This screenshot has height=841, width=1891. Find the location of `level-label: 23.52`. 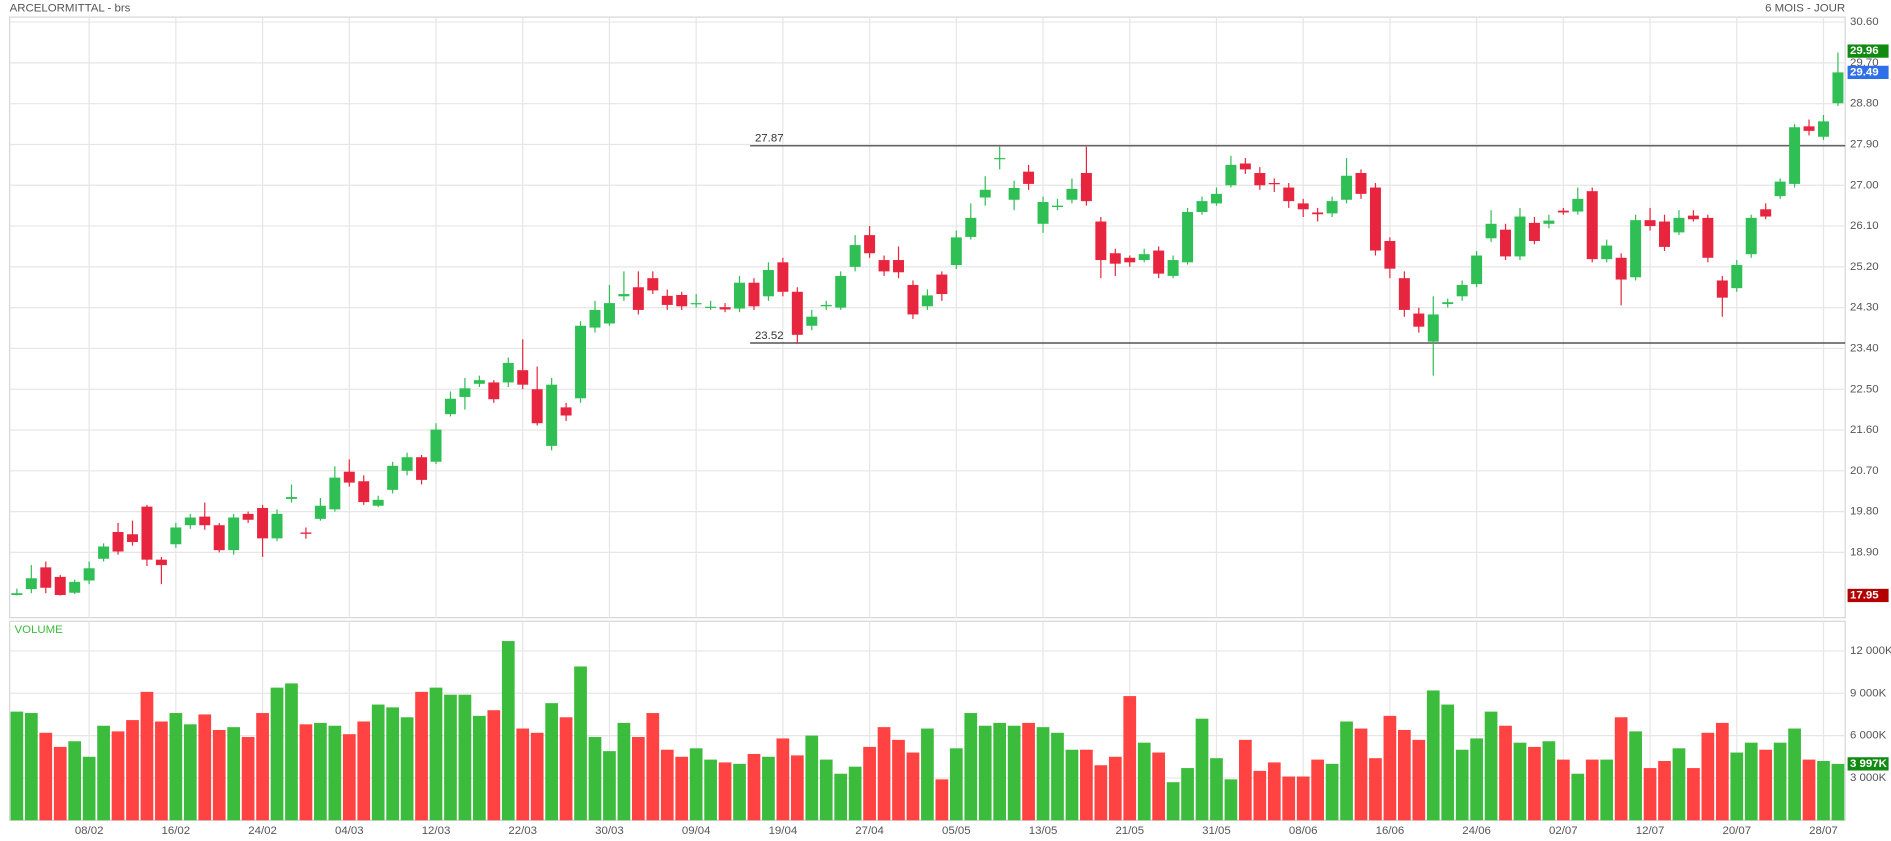

level-label: 23.52 is located at coordinates (769, 336).